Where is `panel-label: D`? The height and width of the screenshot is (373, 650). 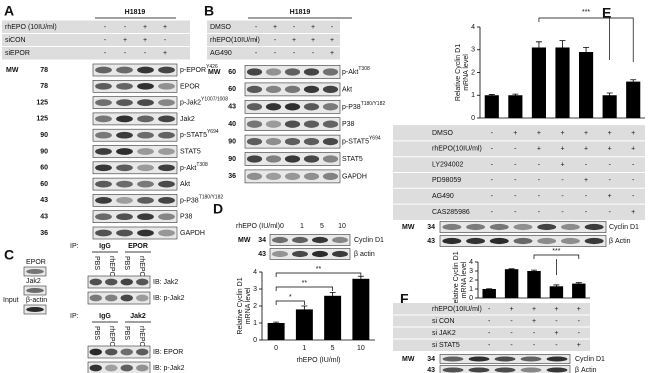
panel-label: D is located at coordinates (218, 209).